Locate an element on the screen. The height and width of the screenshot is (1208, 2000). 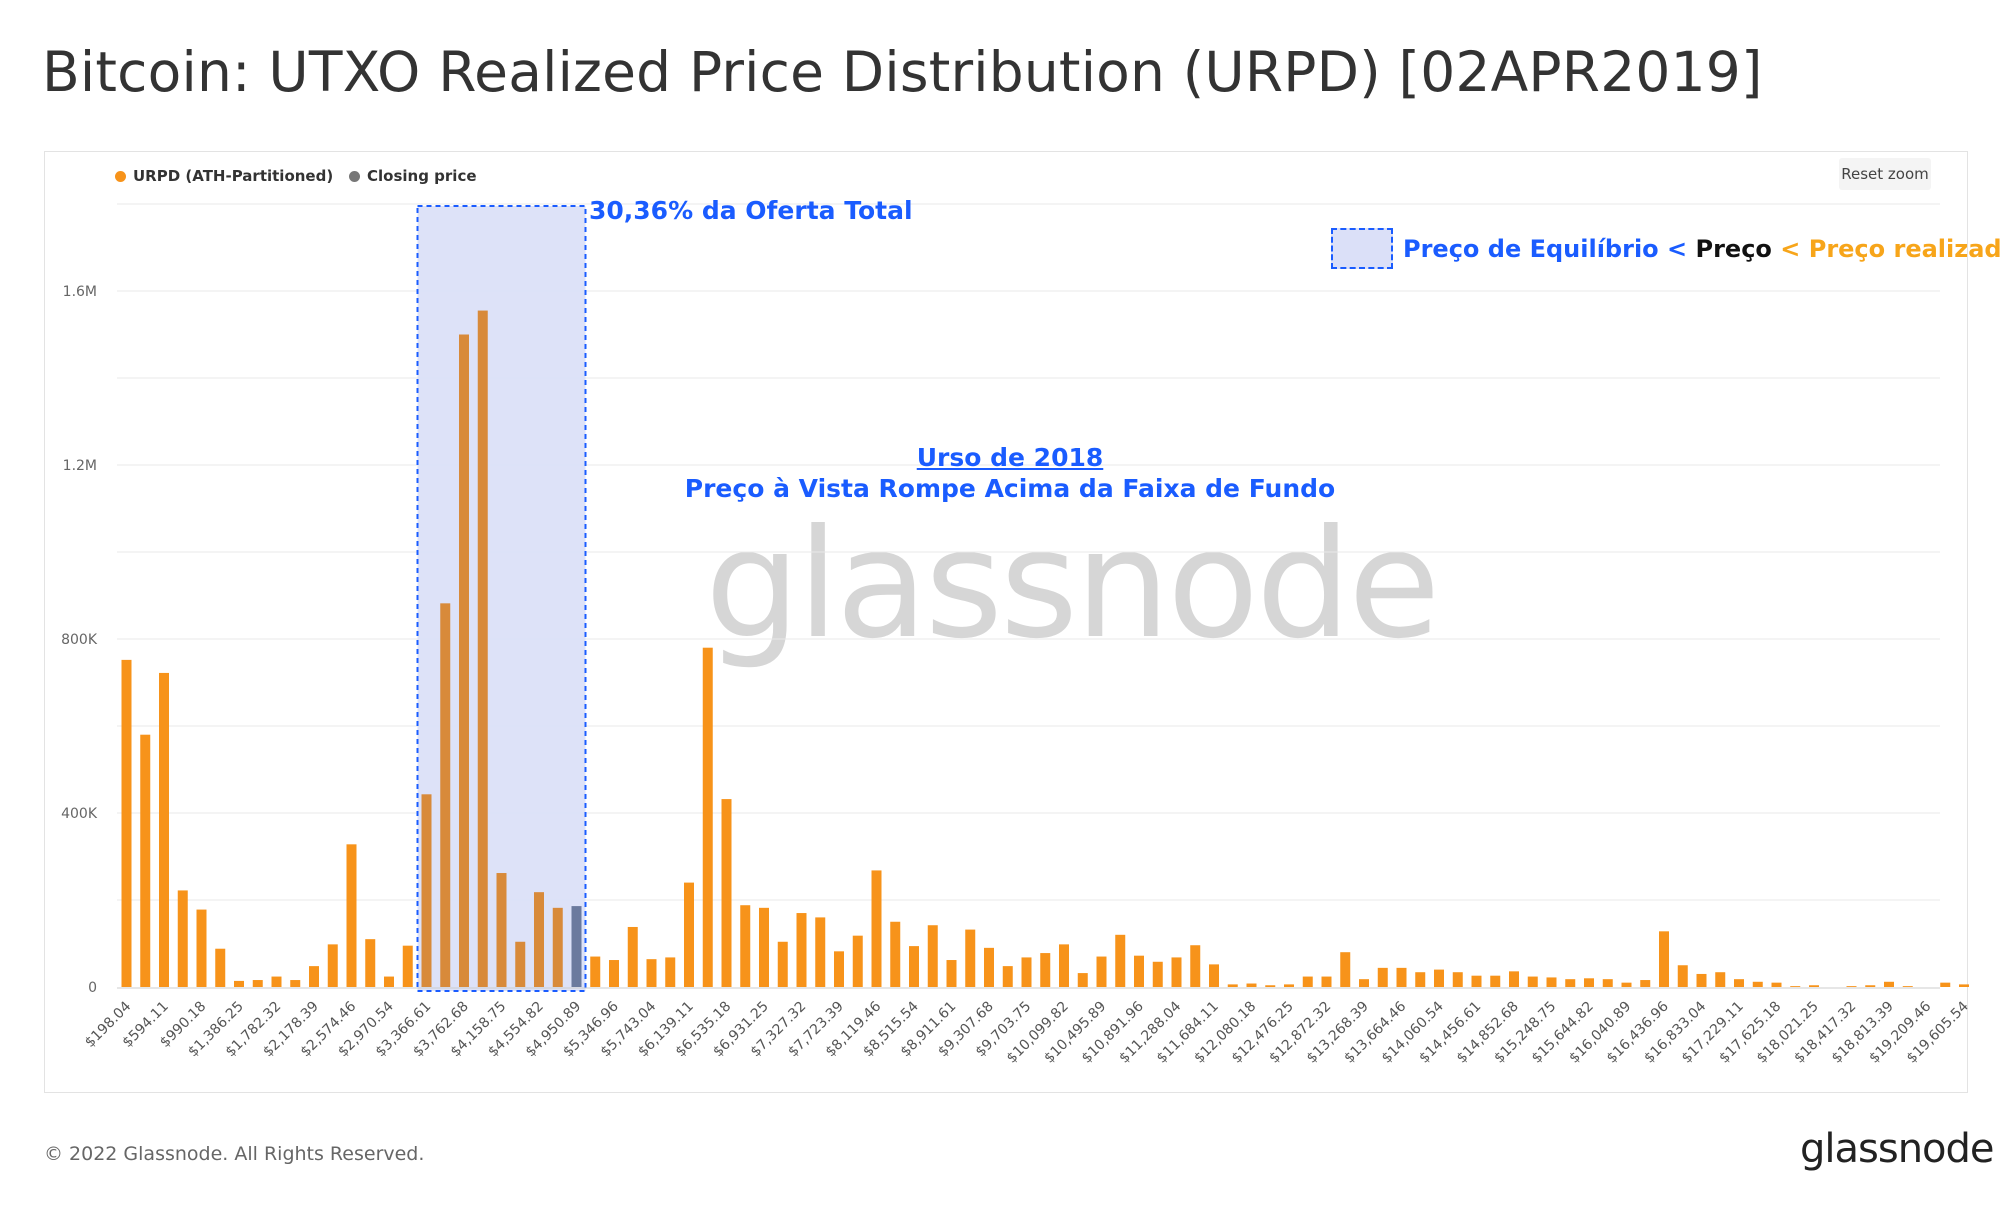
legend-item-closing-price: Closing price is located at coordinates (413, 176).